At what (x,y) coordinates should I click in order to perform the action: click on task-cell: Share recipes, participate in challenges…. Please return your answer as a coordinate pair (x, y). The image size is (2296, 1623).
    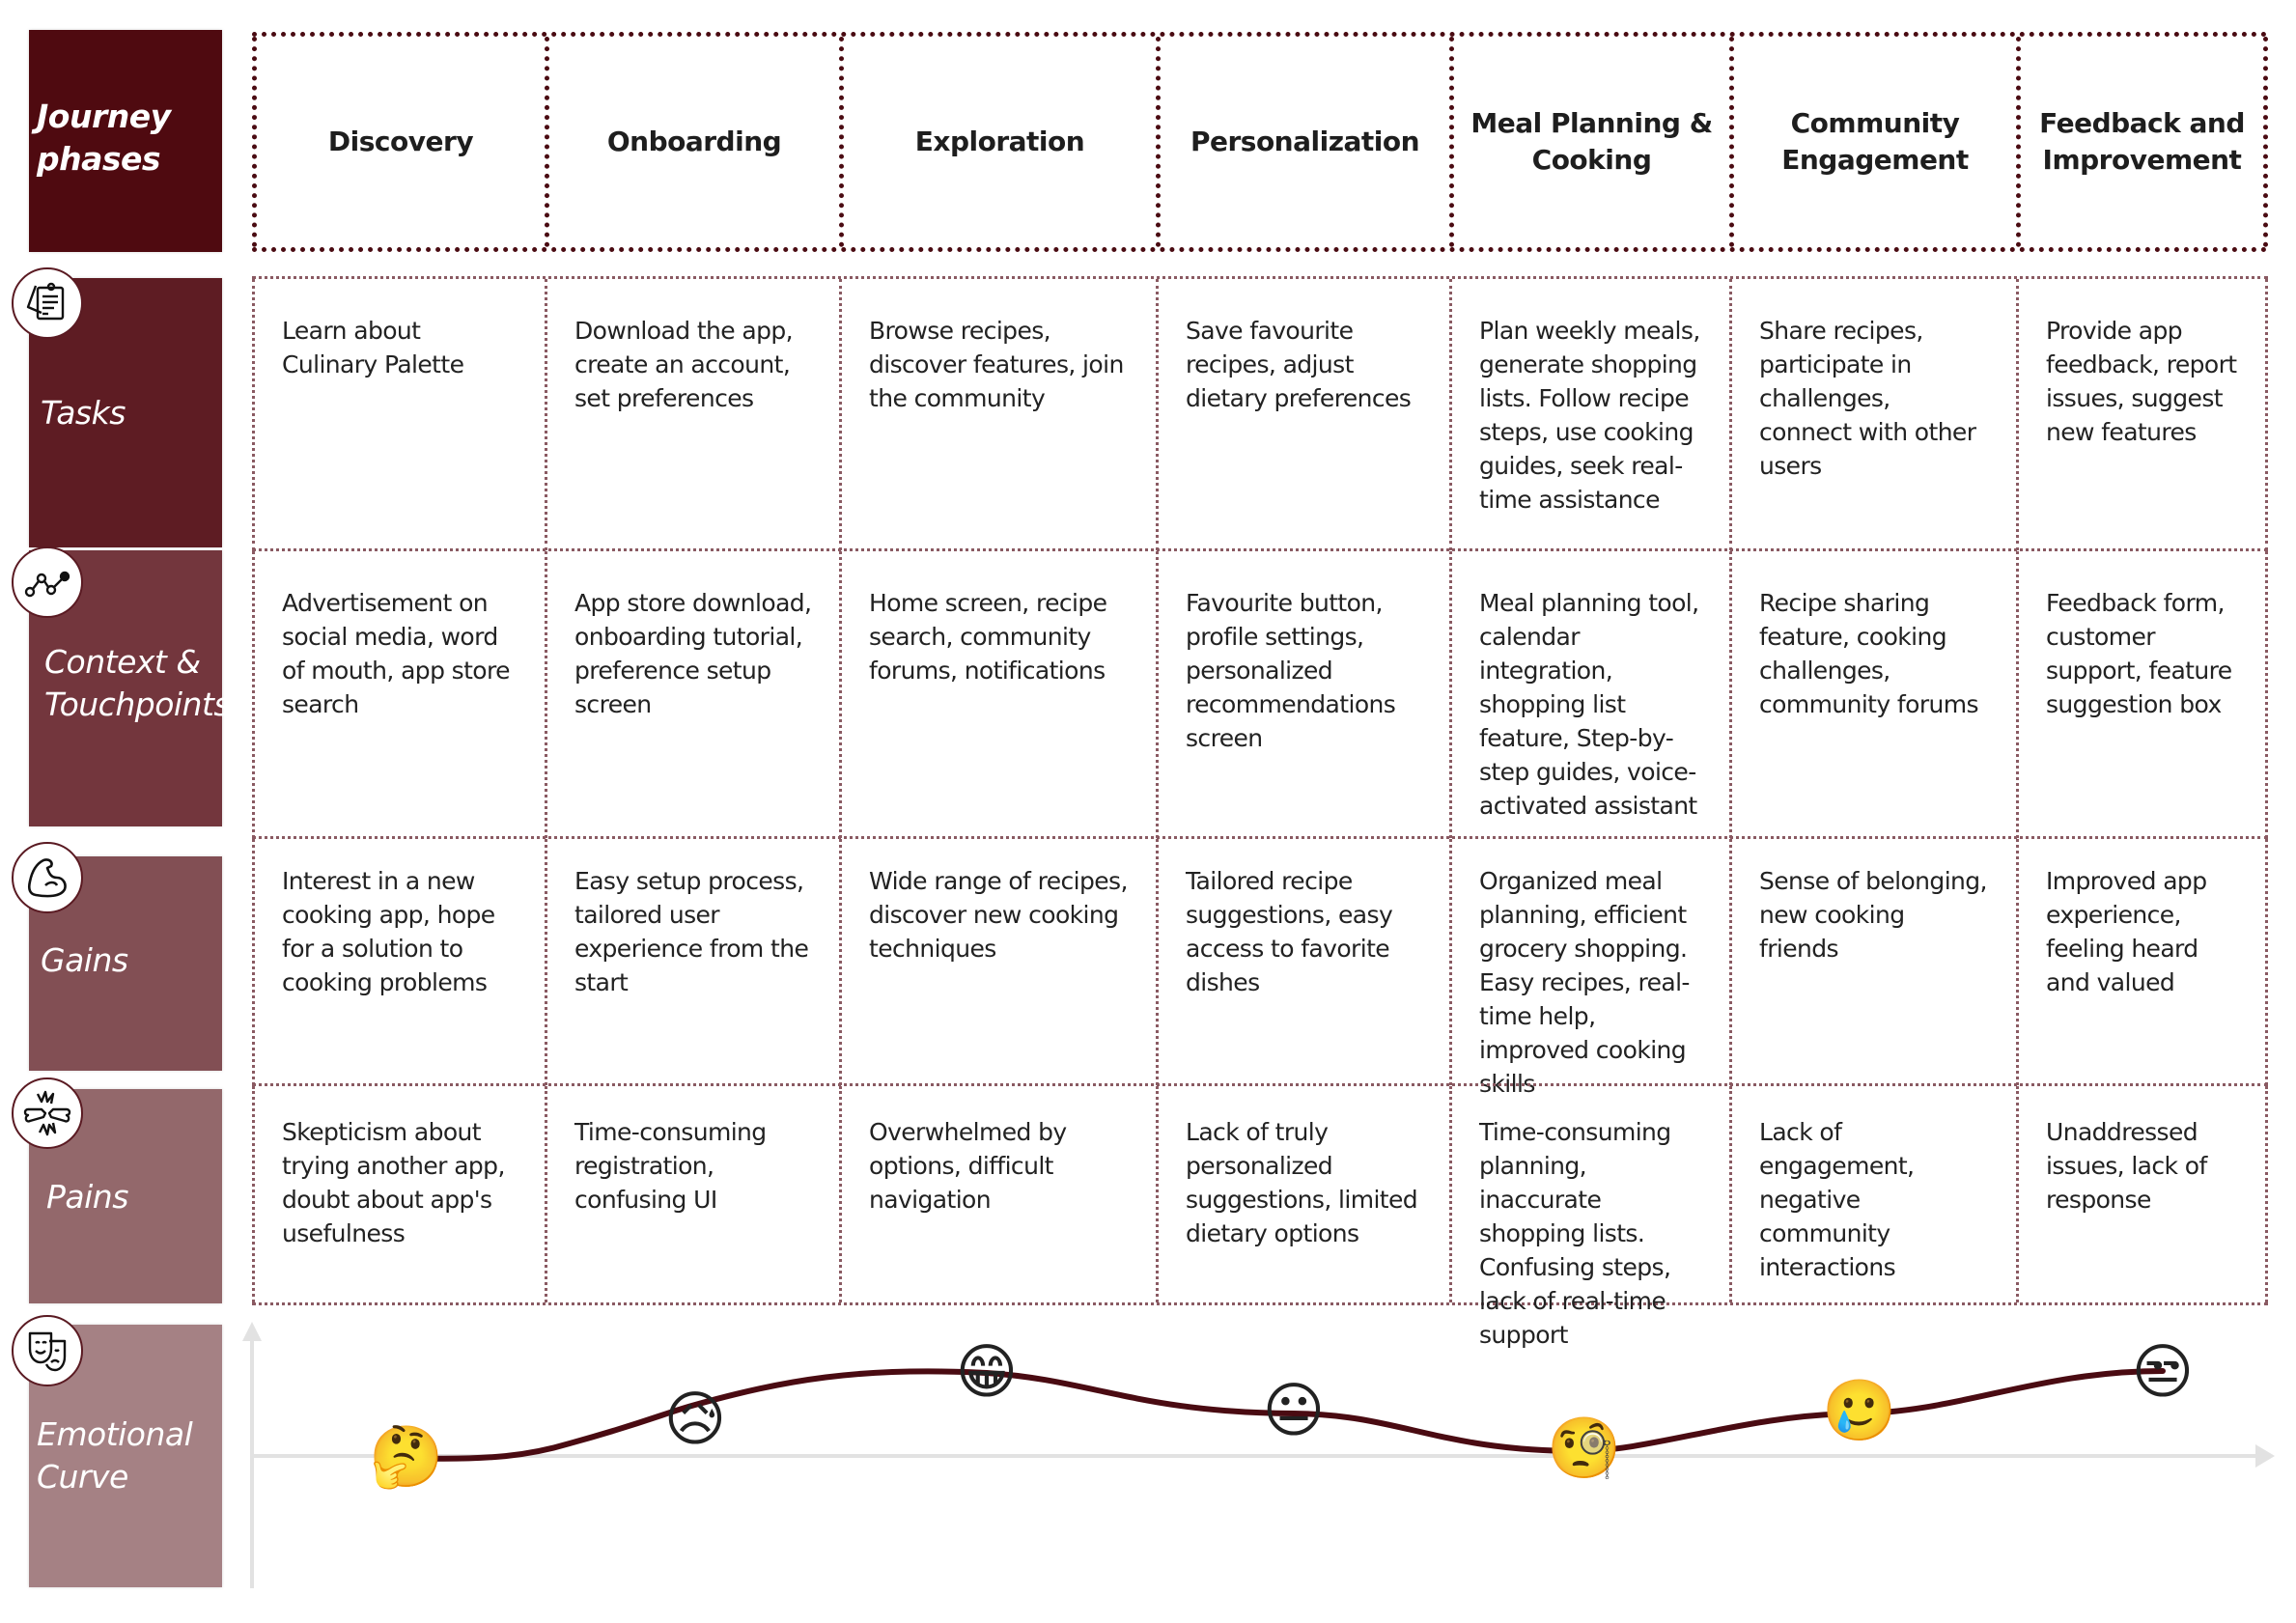
    Looking at the image, I should click on (1873, 414).